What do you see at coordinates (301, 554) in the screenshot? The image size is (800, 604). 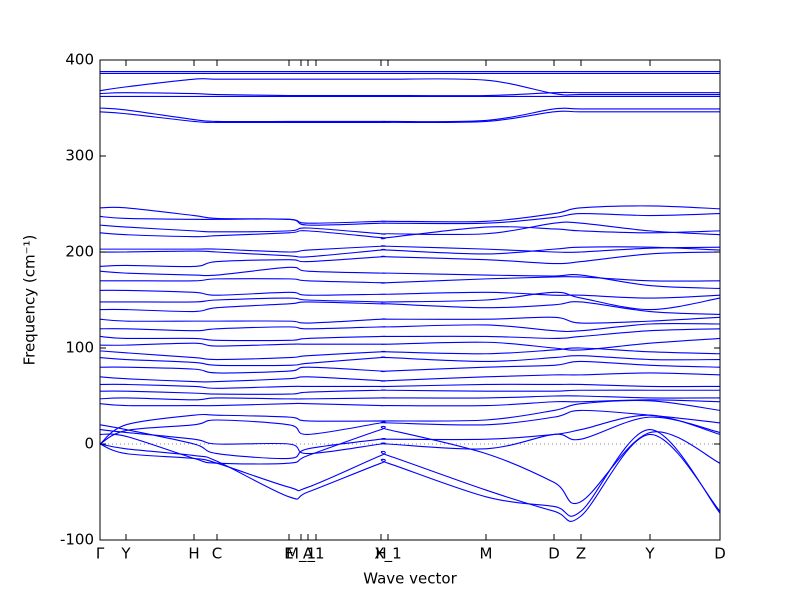 I see `x-tick-label: M_1` at bounding box center [301, 554].